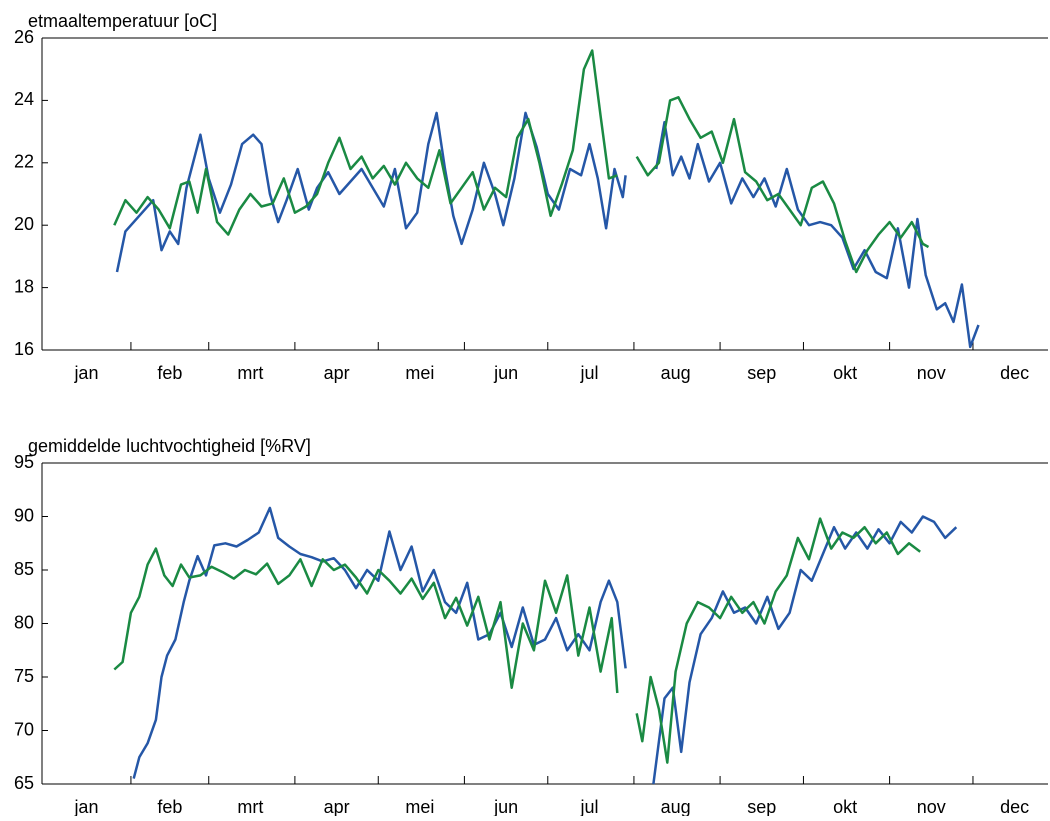  I want to click on y-tick-label: 22, so click(24, 162).